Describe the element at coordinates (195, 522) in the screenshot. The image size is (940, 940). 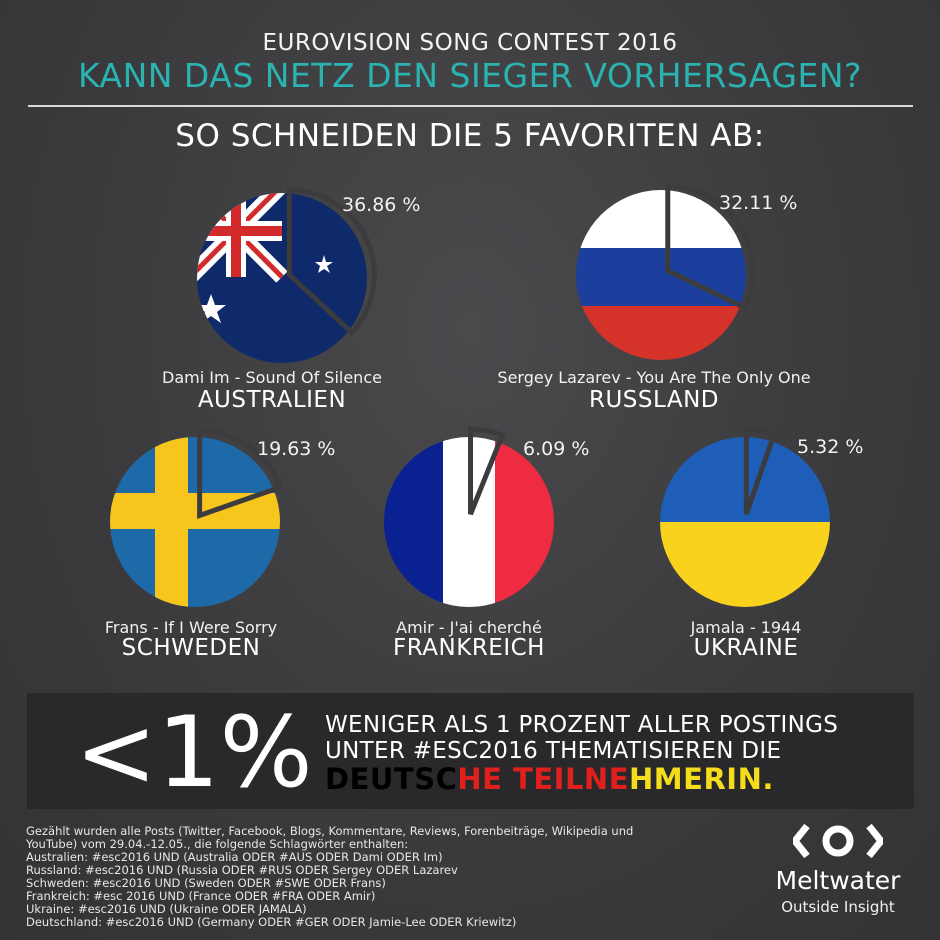
I see `sweden-flag` at that location.